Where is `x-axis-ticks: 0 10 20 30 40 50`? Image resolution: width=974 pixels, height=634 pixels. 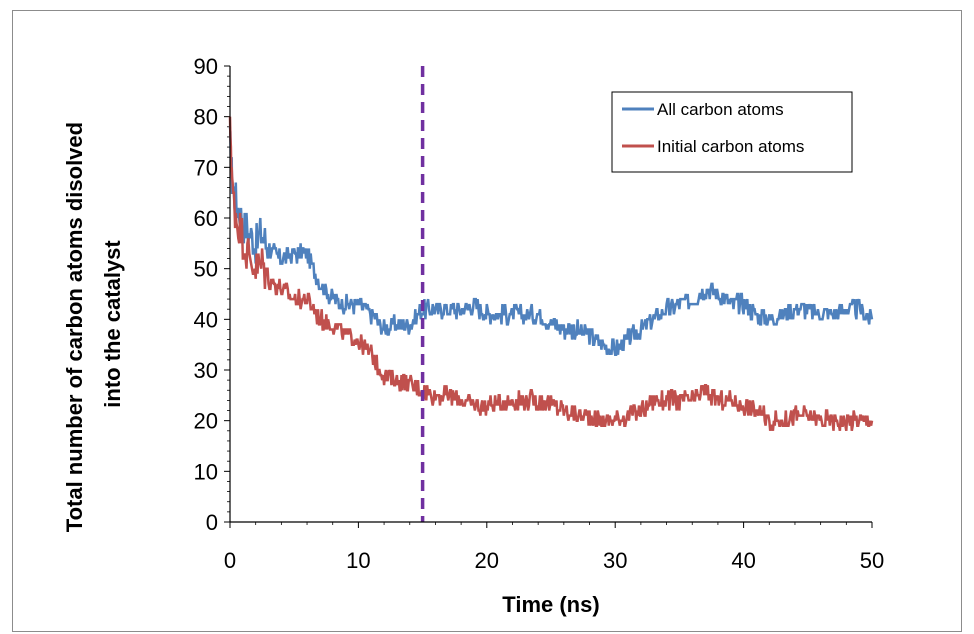 x-axis-ticks: 0 10 20 30 40 50 is located at coordinates (554, 547).